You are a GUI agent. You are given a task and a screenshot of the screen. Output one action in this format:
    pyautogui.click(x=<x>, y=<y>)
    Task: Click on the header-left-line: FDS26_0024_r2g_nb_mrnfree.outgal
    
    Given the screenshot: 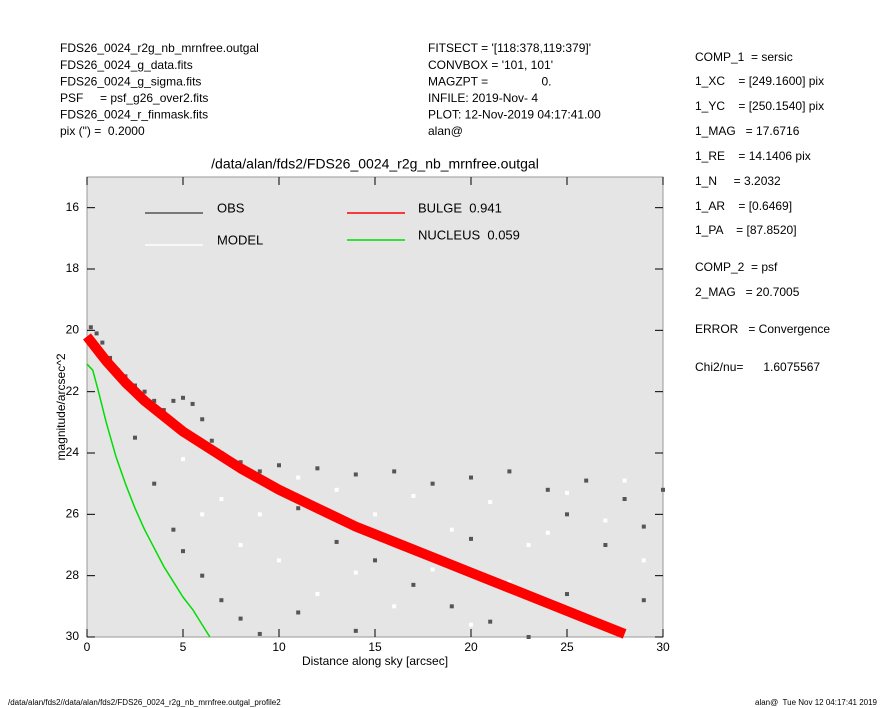 What is the action you would take?
    pyautogui.click(x=159, y=48)
    